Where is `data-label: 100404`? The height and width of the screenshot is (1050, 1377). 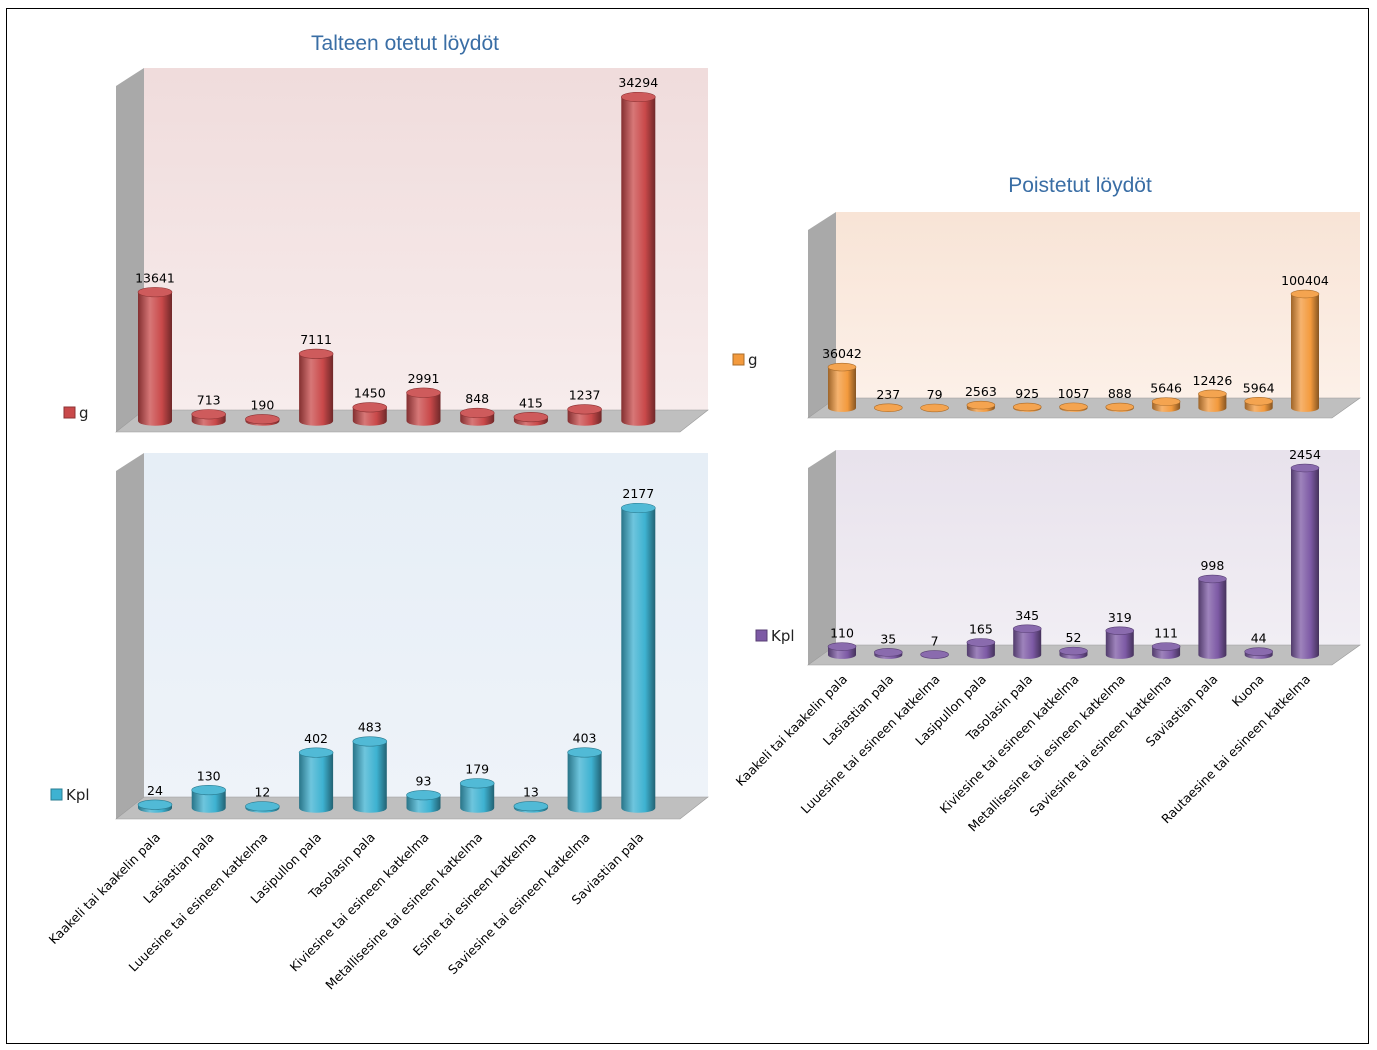
data-label: 100404 is located at coordinates (1305, 280).